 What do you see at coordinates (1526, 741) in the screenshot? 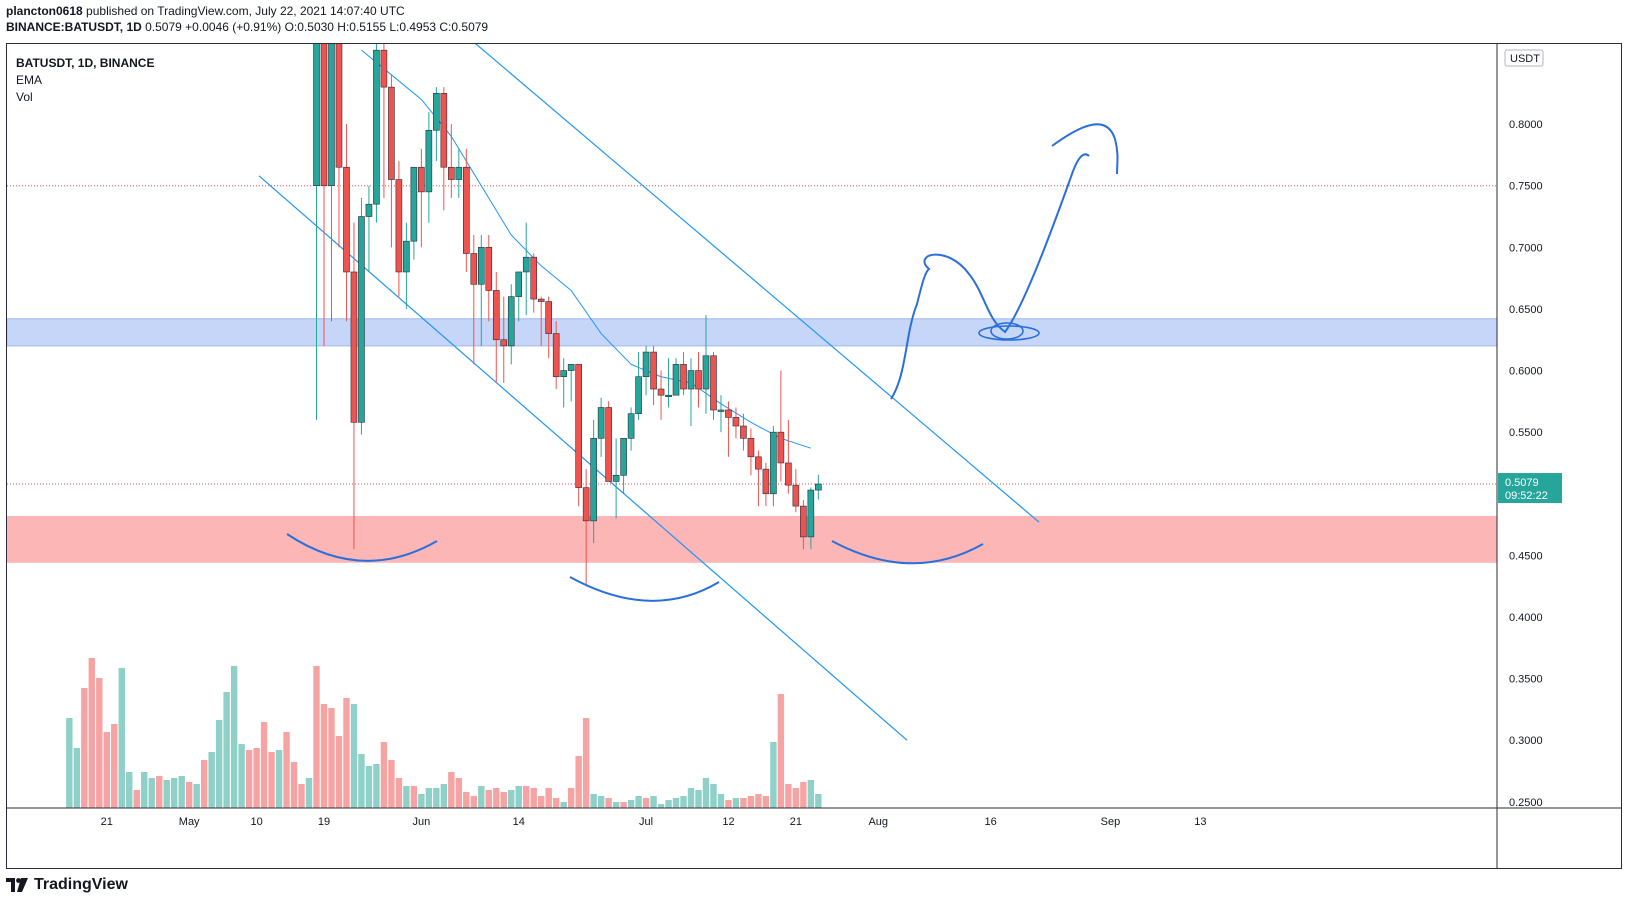
I see `price-tick-label: 0.3000` at bounding box center [1526, 741].